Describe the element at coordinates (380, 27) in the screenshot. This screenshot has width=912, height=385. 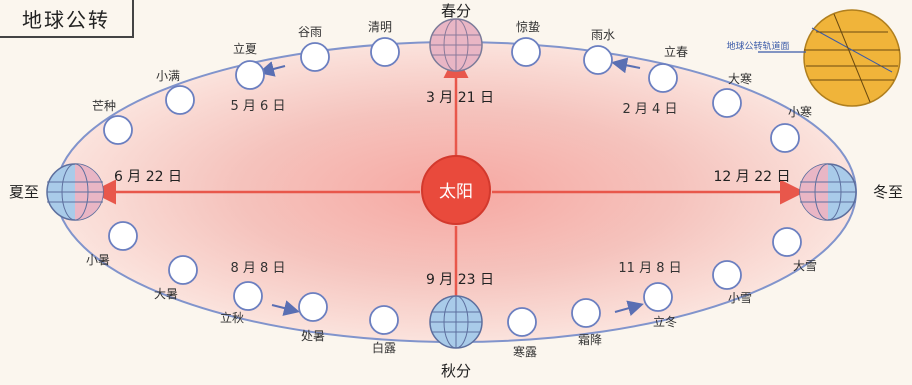
I see `term-qingming: 清明` at that location.